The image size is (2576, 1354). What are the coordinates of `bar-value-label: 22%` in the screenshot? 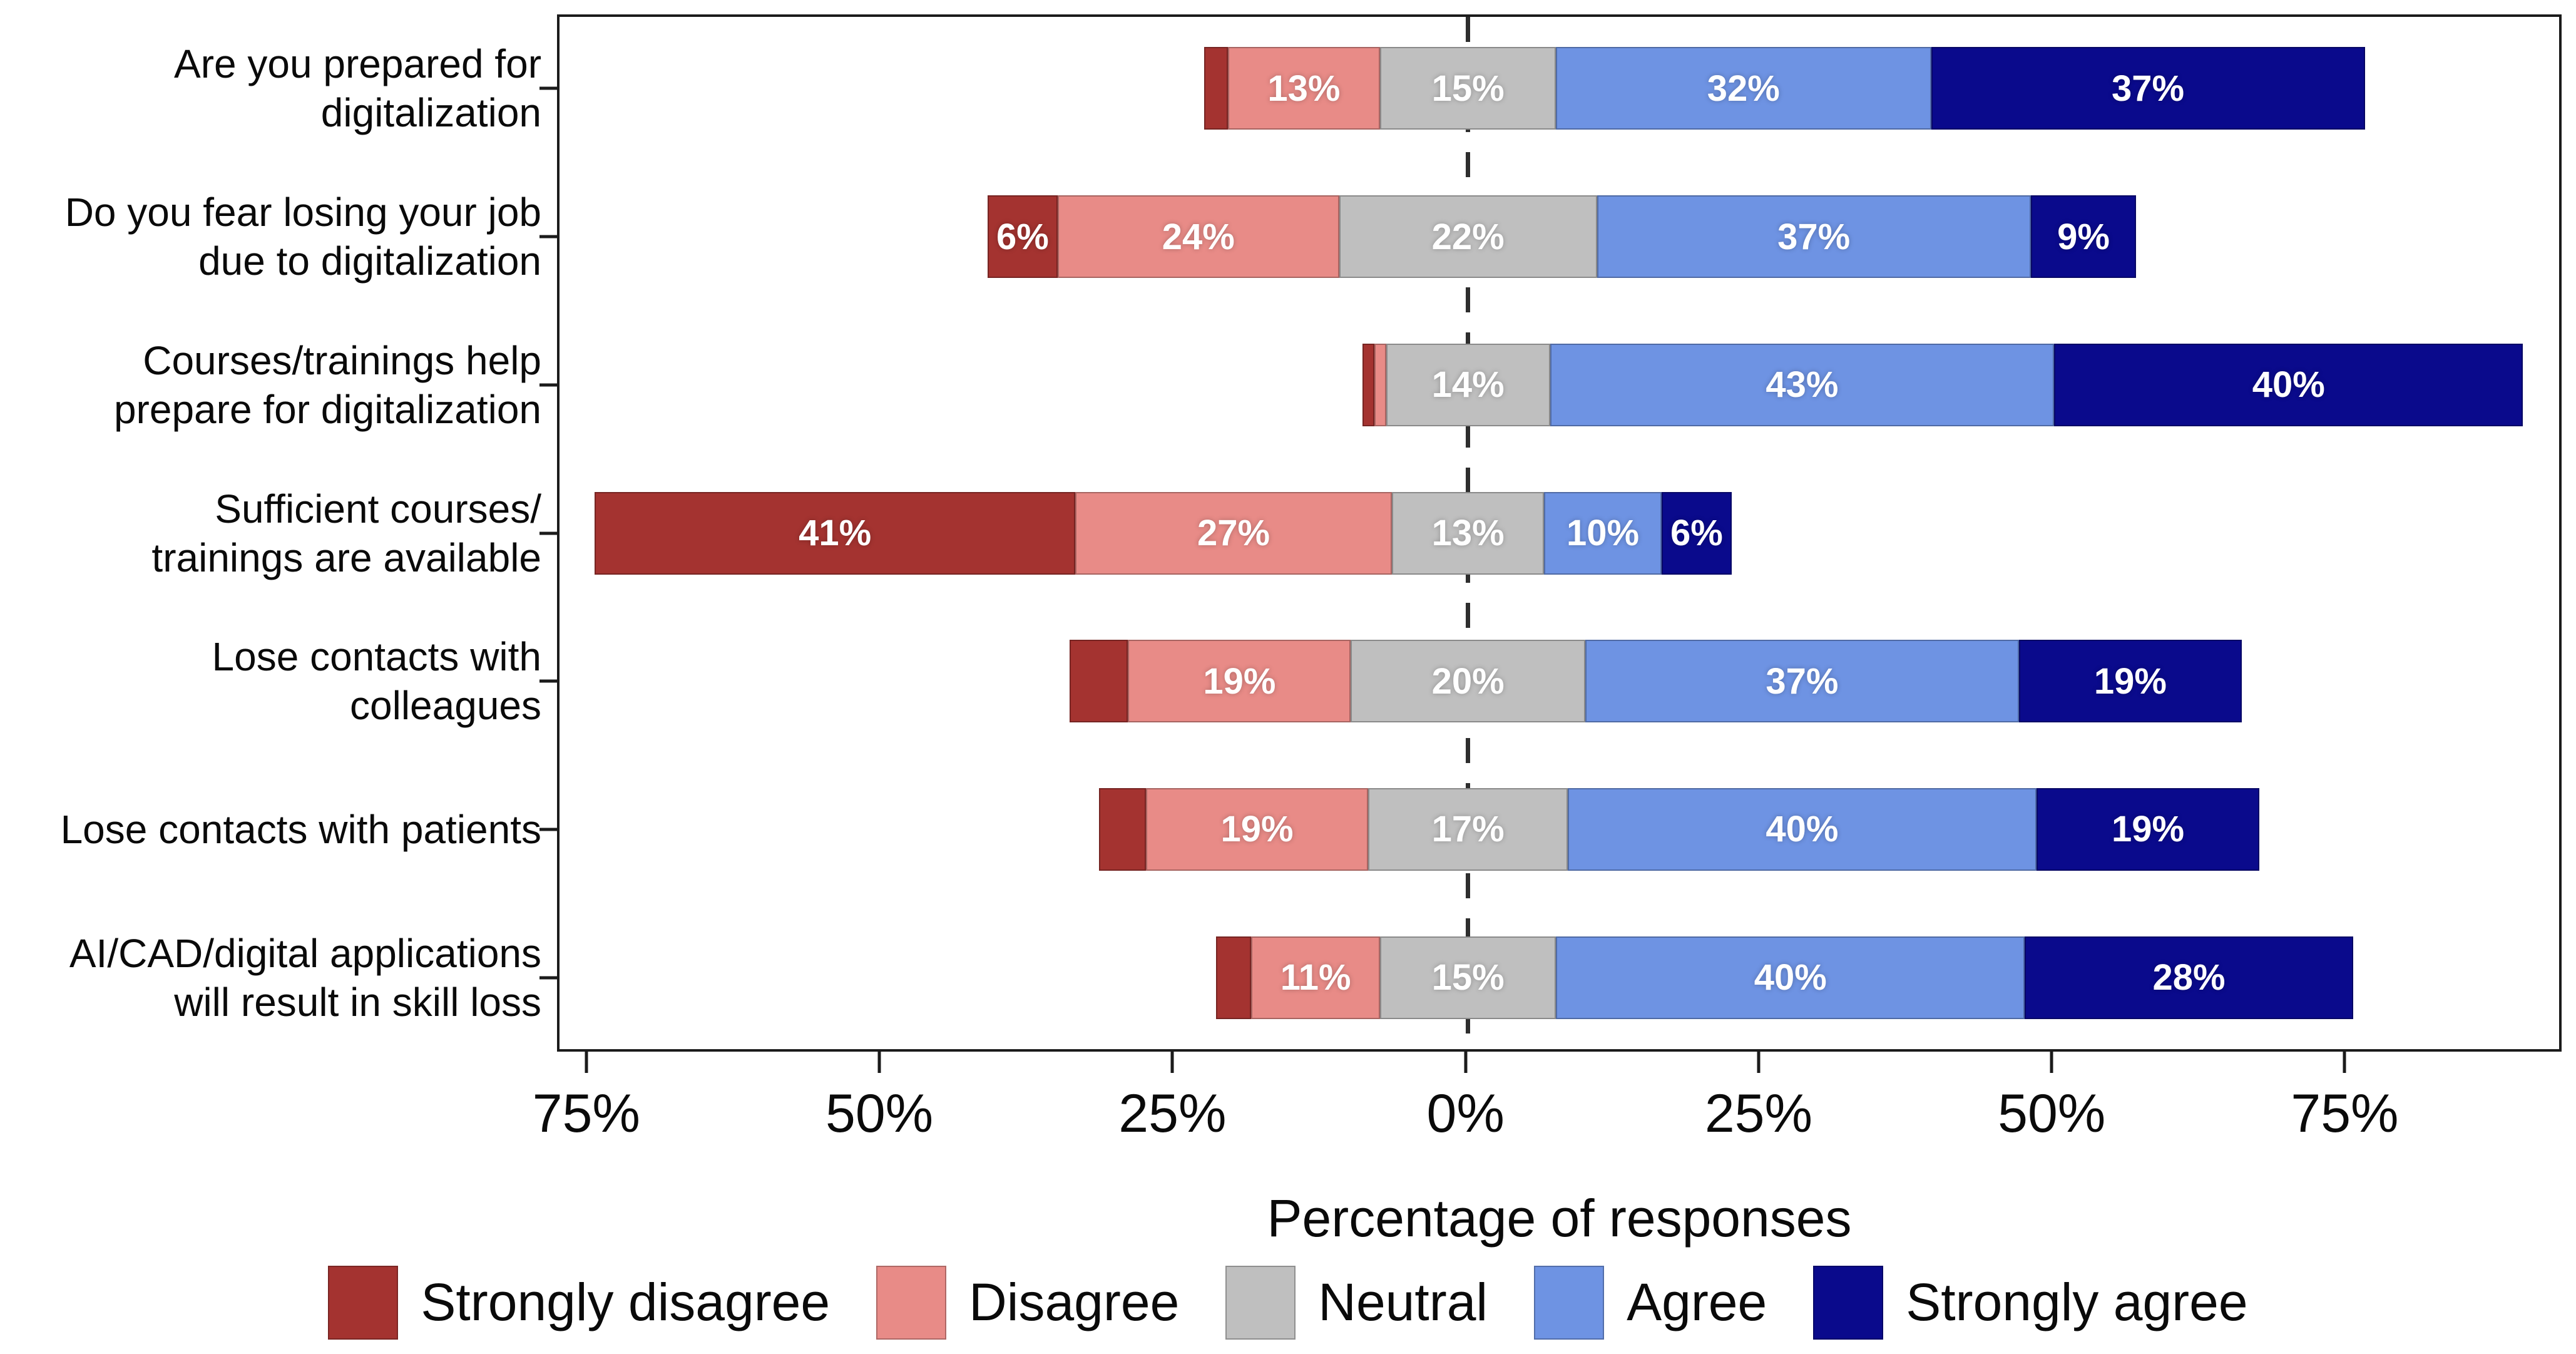 It's located at (1468, 236).